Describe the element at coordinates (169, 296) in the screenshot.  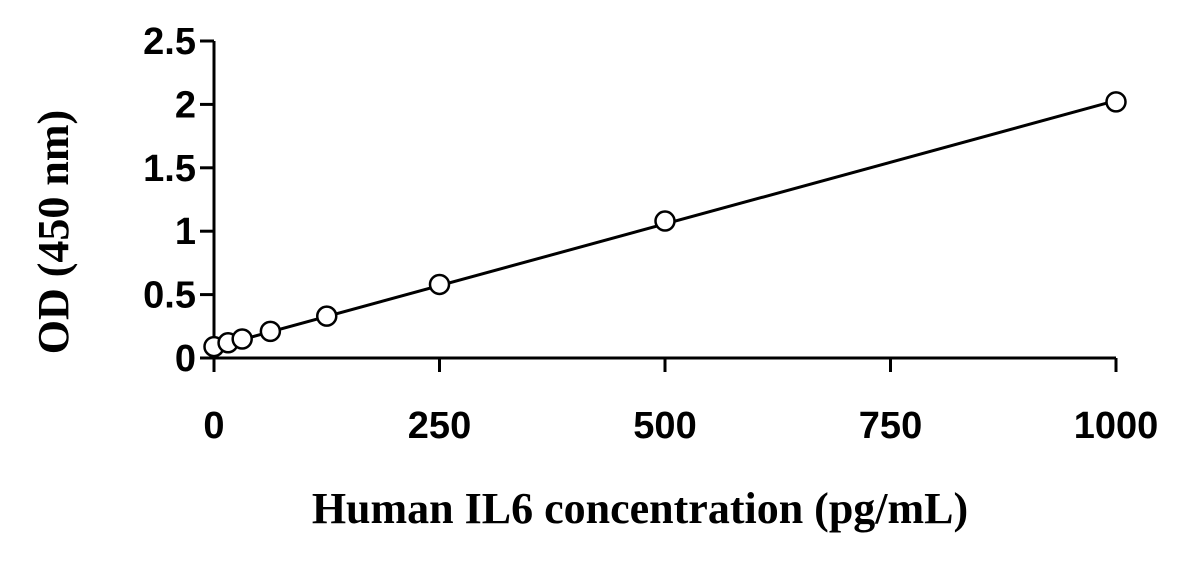
I see `y-tick-label: 0.5` at that location.